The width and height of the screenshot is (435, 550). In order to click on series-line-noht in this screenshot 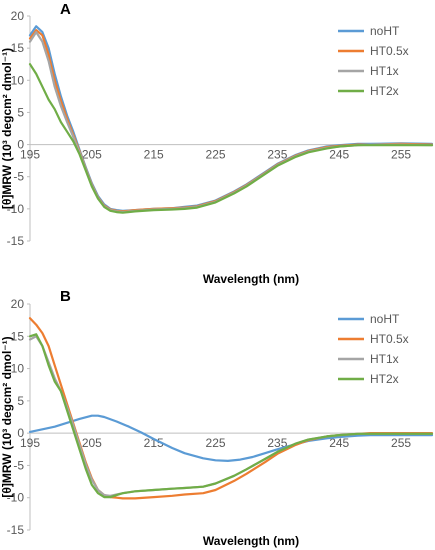, I will do `click(231, 438)`.